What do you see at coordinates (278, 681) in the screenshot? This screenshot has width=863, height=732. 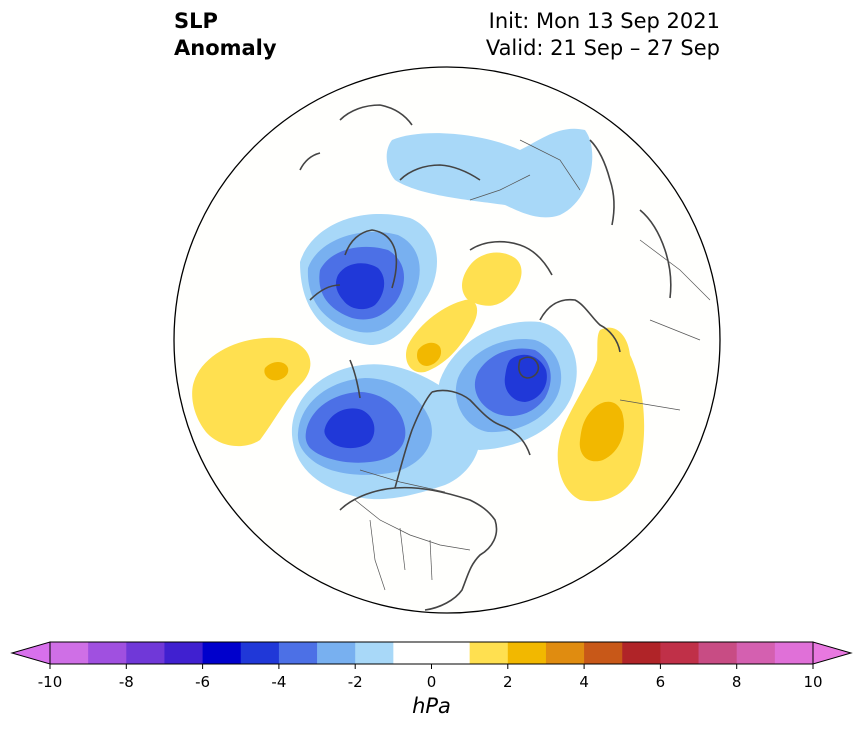 I see `colorbar-tick-label: -4` at bounding box center [278, 681].